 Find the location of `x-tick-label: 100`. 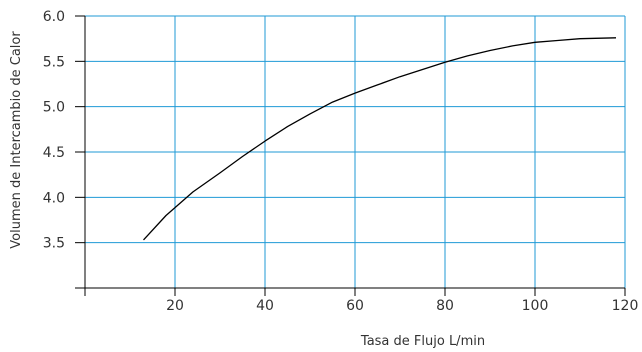

x-tick-label: 100 is located at coordinates (535, 306).